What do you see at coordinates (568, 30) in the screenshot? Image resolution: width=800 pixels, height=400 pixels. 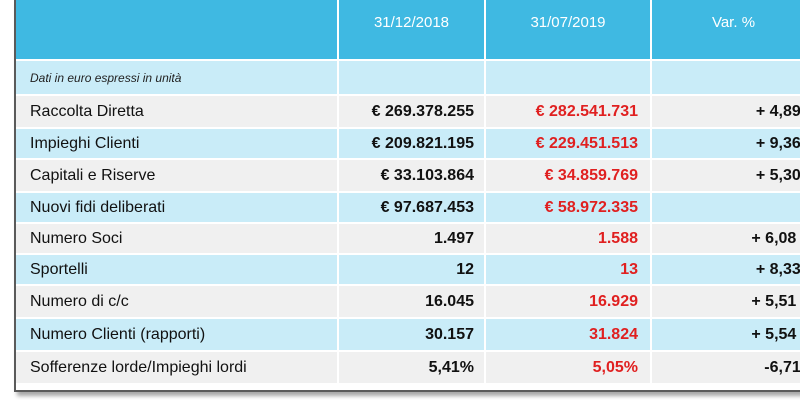 I see `header-2019: 31/07/2019` at bounding box center [568, 30].